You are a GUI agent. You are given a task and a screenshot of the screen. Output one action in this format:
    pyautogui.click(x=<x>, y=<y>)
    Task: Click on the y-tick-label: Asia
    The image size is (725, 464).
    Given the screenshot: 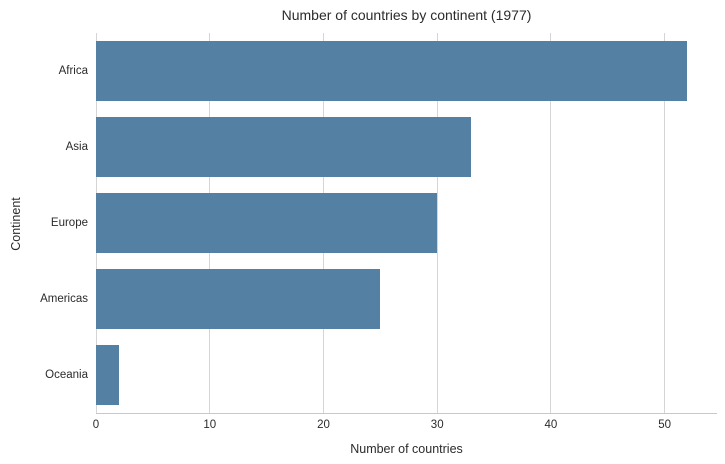 What is the action you would take?
    pyautogui.click(x=76, y=147)
    